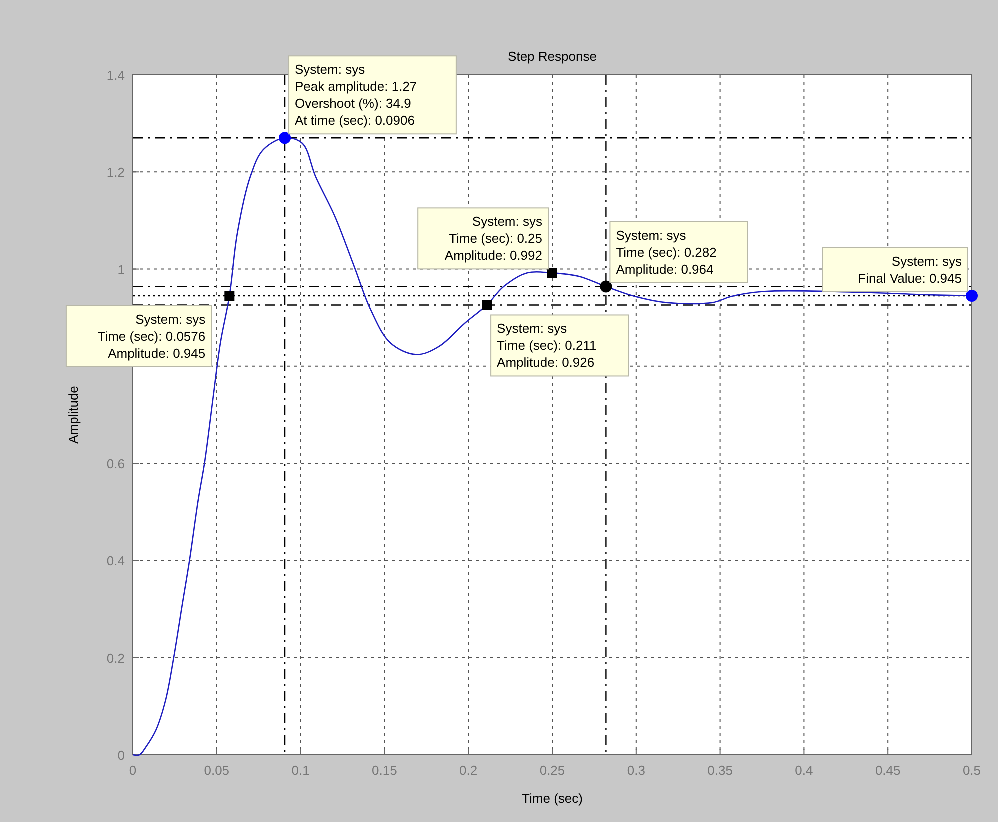 Image resolution: width=998 pixels, height=822 pixels. I want to click on x-tick-label: 0.25, so click(553, 770).